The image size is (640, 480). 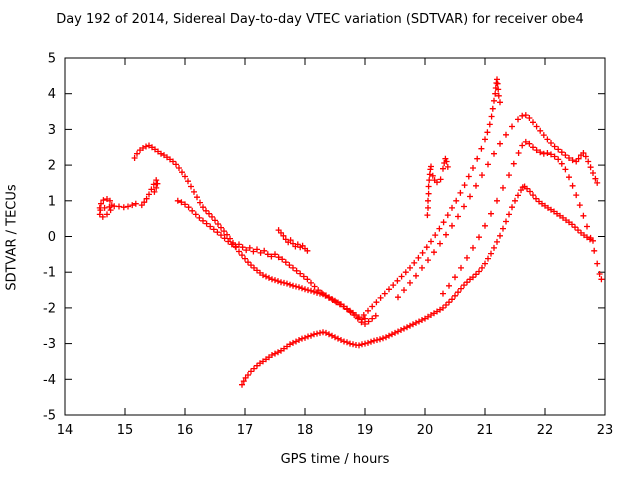 What do you see at coordinates (305, 430) in the screenshot?
I see `svg-text: 18` at bounding box center [305, 430].